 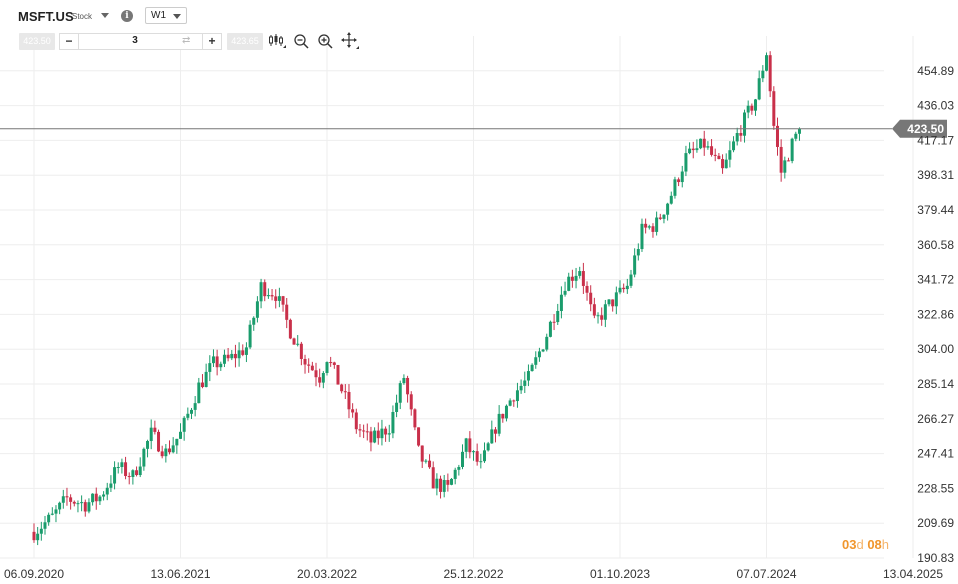 I want to click on crosshair-icon, so click(x=350, y=41).